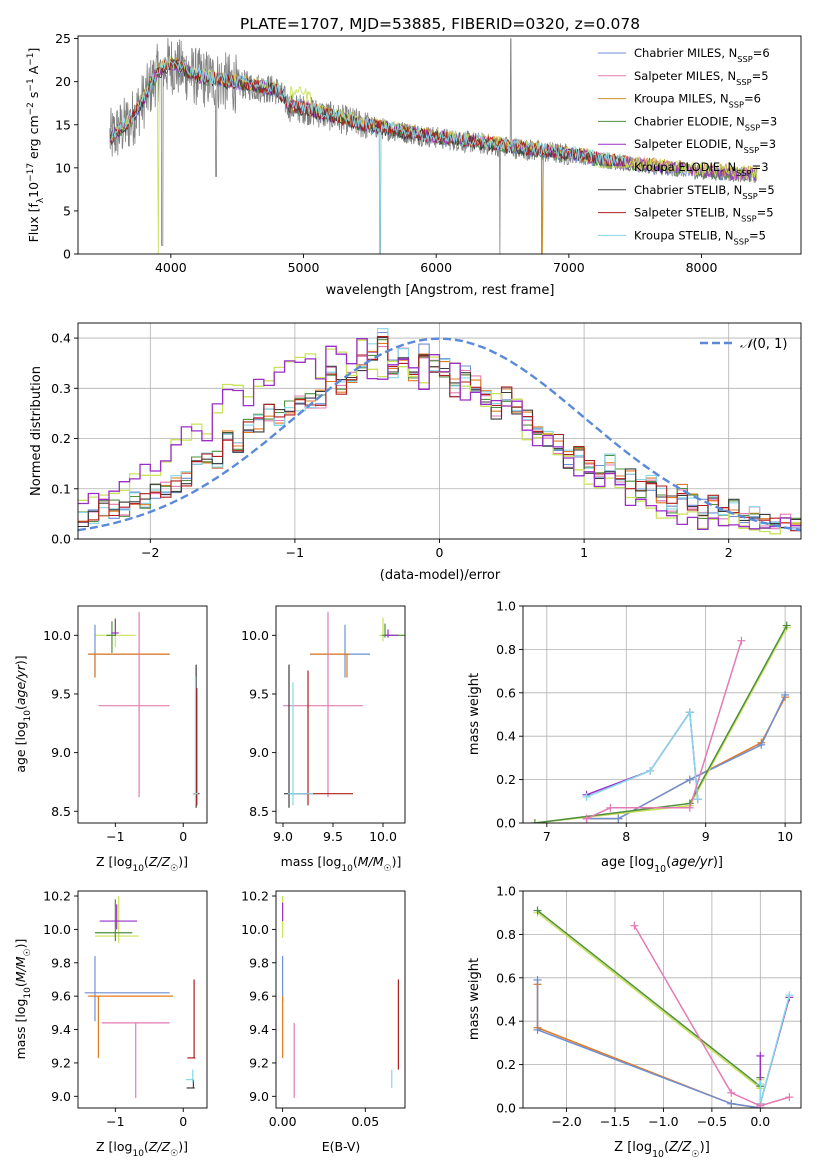 This screenshot has height=1170, width=819. I want to click on x-tick-label: 7, so click(547, 836).